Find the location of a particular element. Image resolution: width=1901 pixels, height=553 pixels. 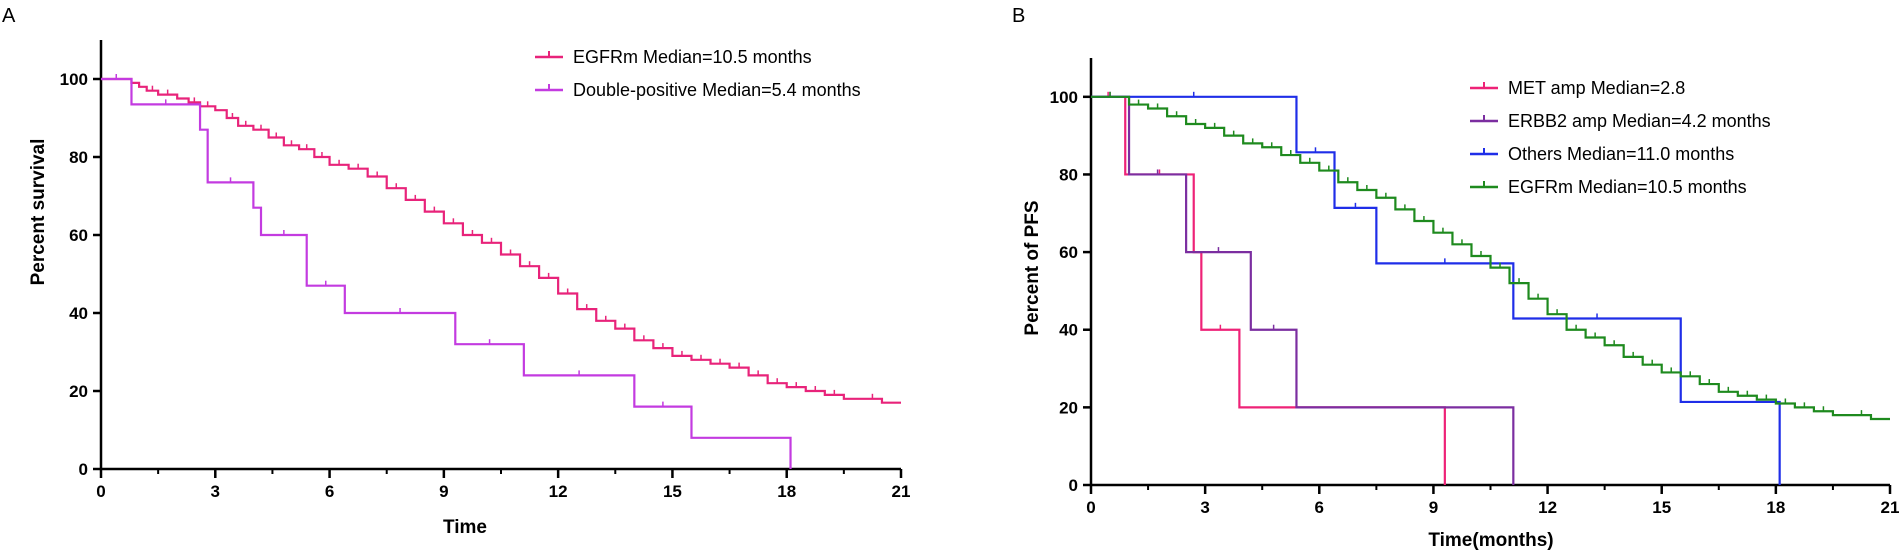

panel-b-legend-label-1: MET amp Median=2.8 is located at coordinates (1596, 88).